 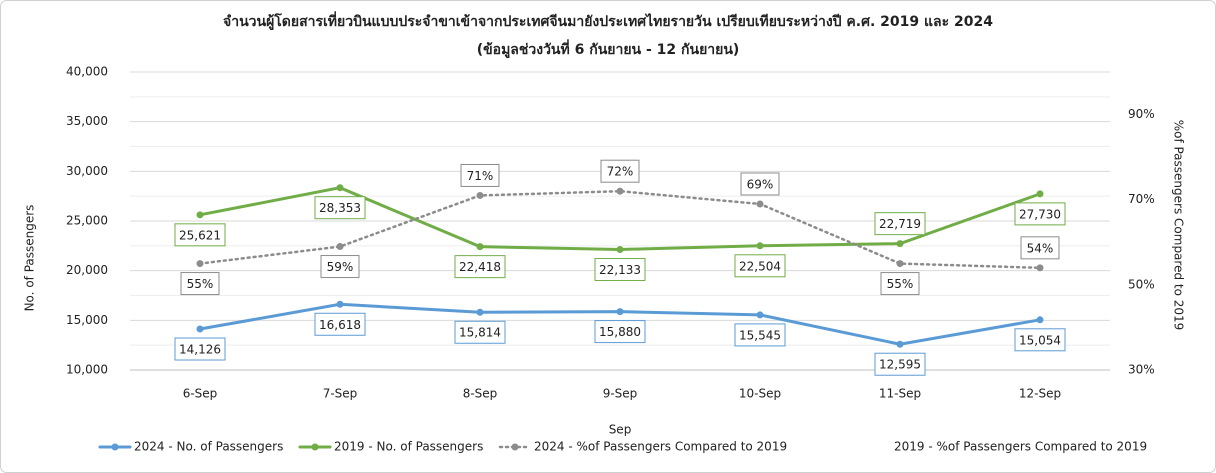 I want to click on x-axis-title: Sep, so click(x=620, y=430).